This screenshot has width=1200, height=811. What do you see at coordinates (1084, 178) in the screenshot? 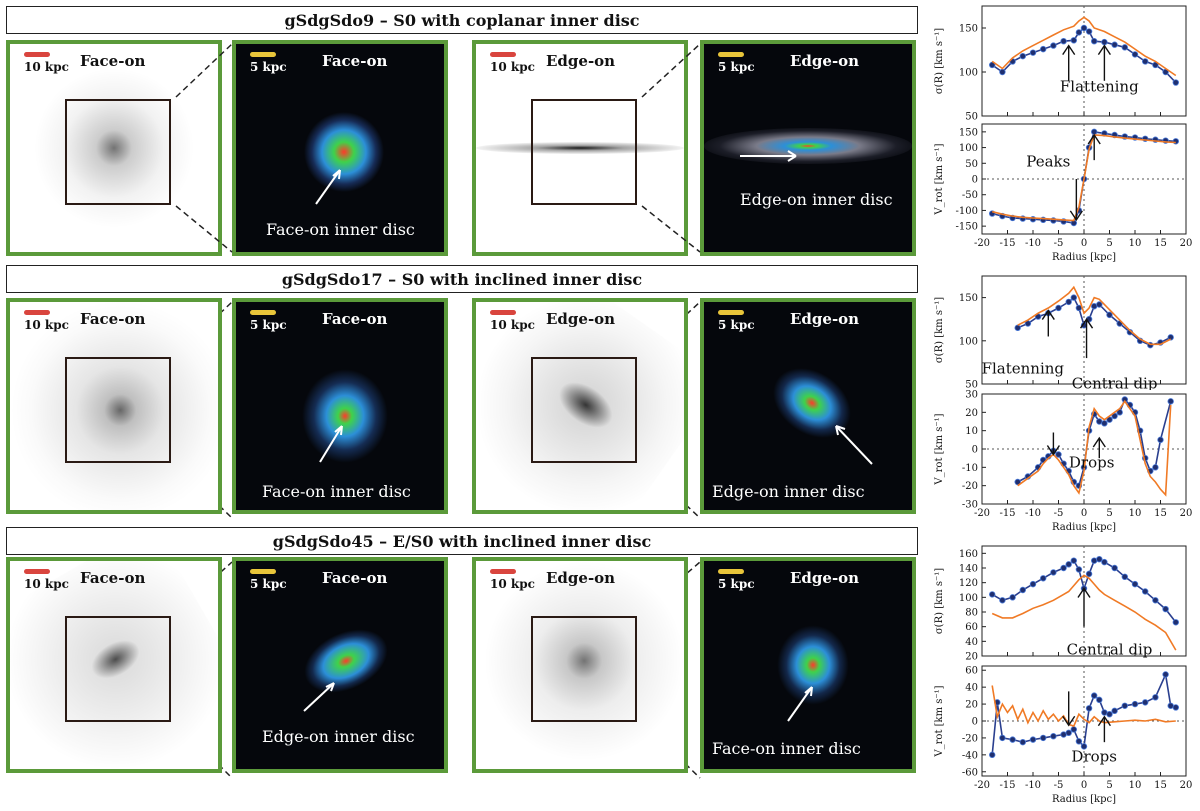
I see `series-line-model` at bounding box center [1084, 178].